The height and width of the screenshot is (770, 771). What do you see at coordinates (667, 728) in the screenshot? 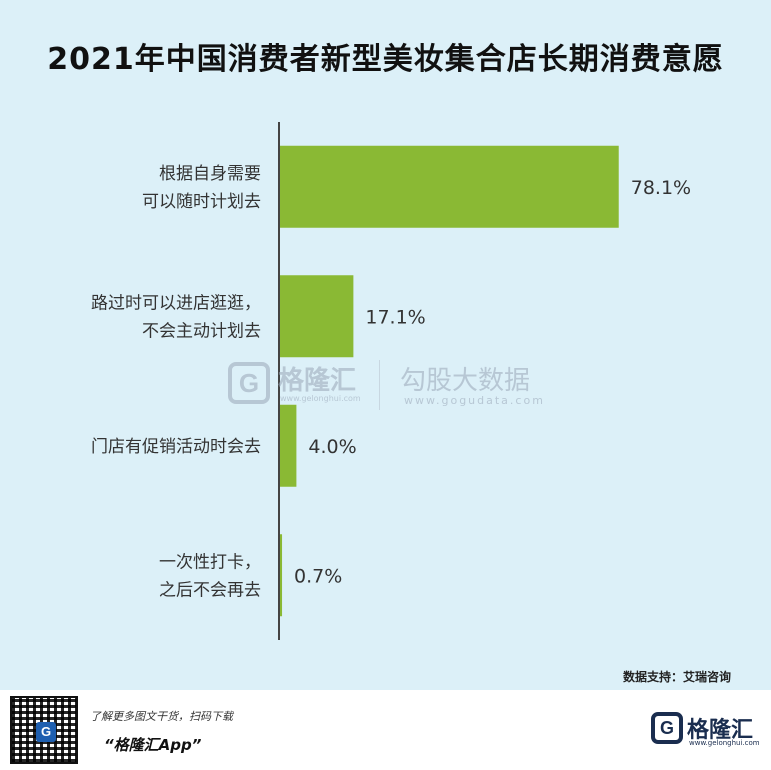
I see `brand-logo-icon: G` at bounding box center [667, 728].